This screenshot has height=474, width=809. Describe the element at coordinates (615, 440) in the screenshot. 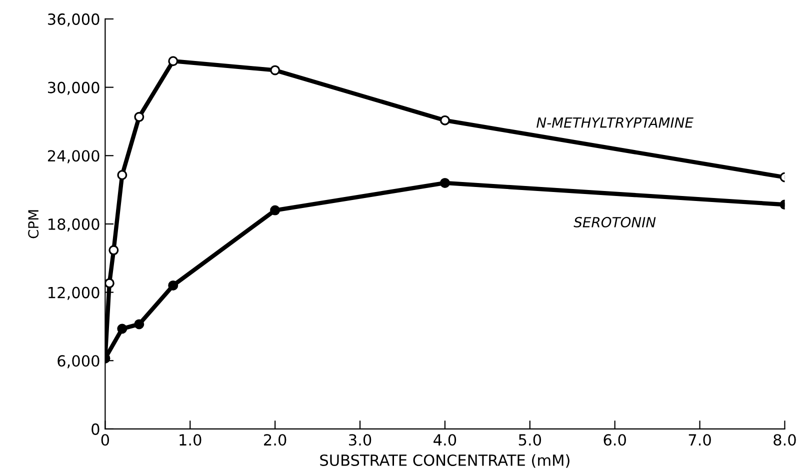

I see `x-tick-label: 6.0` at that location.